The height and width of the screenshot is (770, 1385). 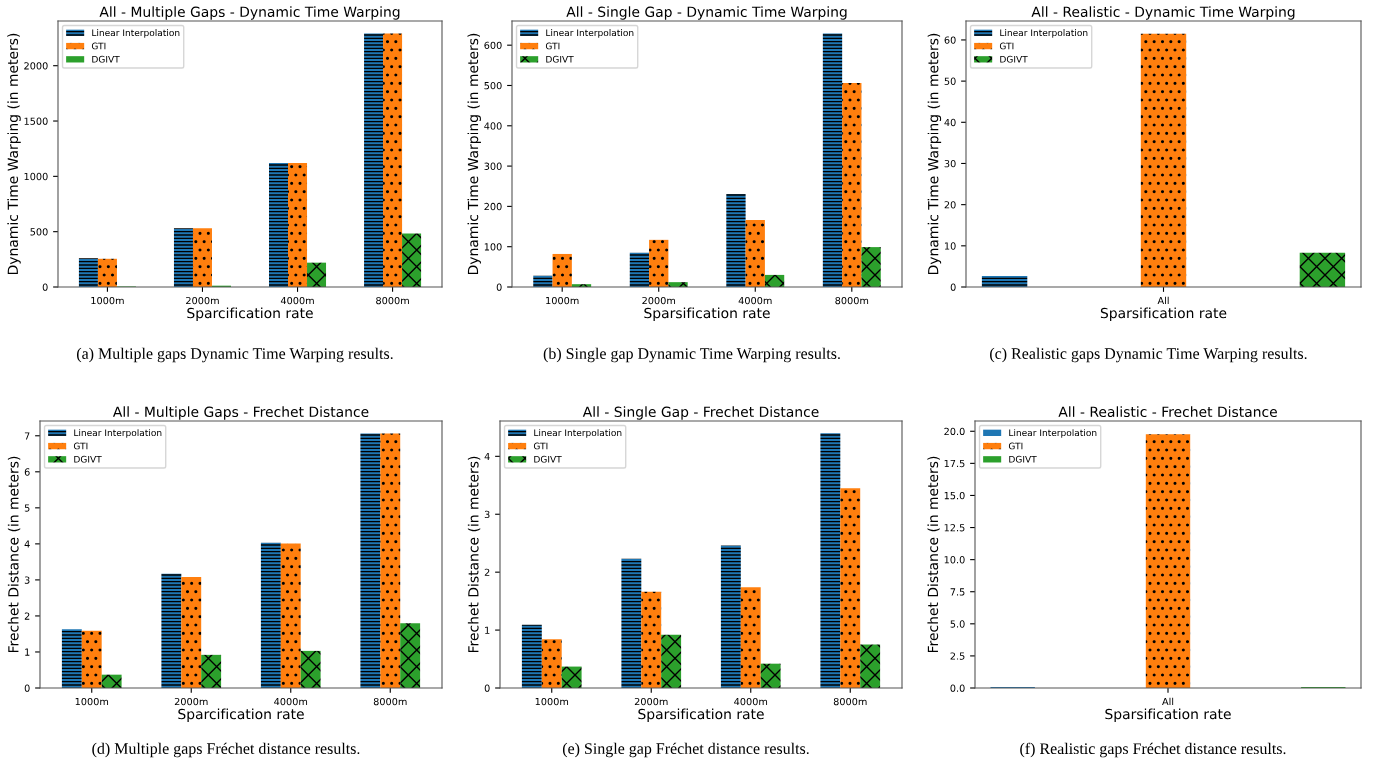 I want to click on y-tick-label: 10.0, so click(x=954, y=560).